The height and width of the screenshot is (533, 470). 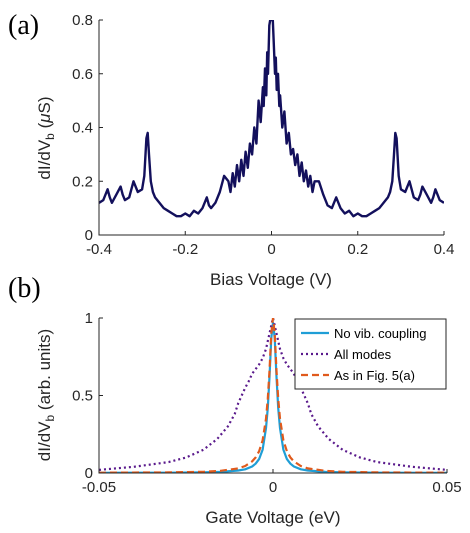 I want to click on panel-b-x-tick-label: 0.05, so click(x=446, y=487).